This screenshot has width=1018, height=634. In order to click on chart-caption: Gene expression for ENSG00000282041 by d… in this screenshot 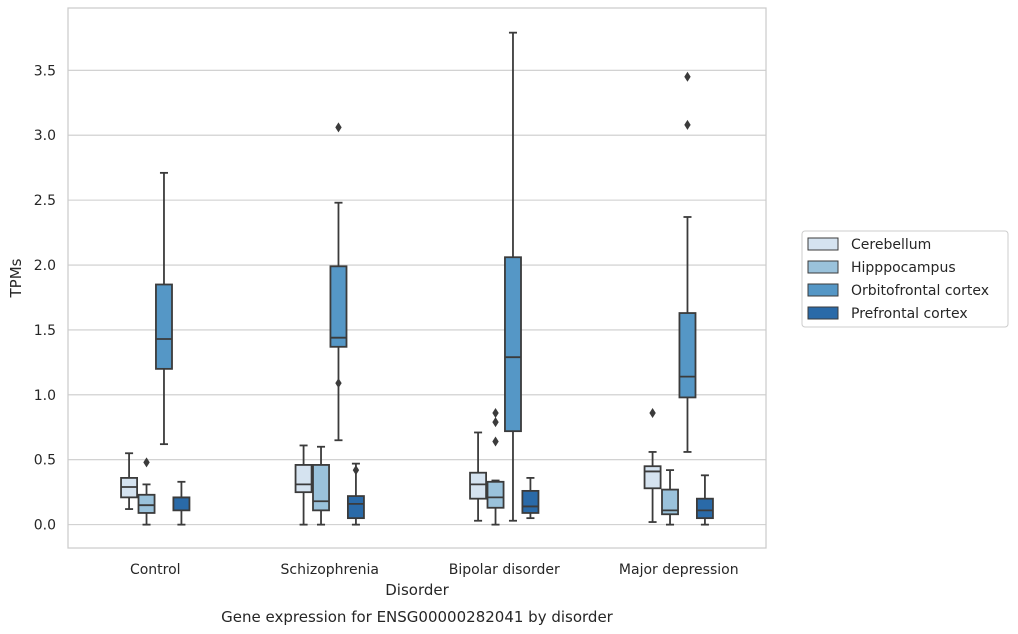, I will do `click(417, 617)`.